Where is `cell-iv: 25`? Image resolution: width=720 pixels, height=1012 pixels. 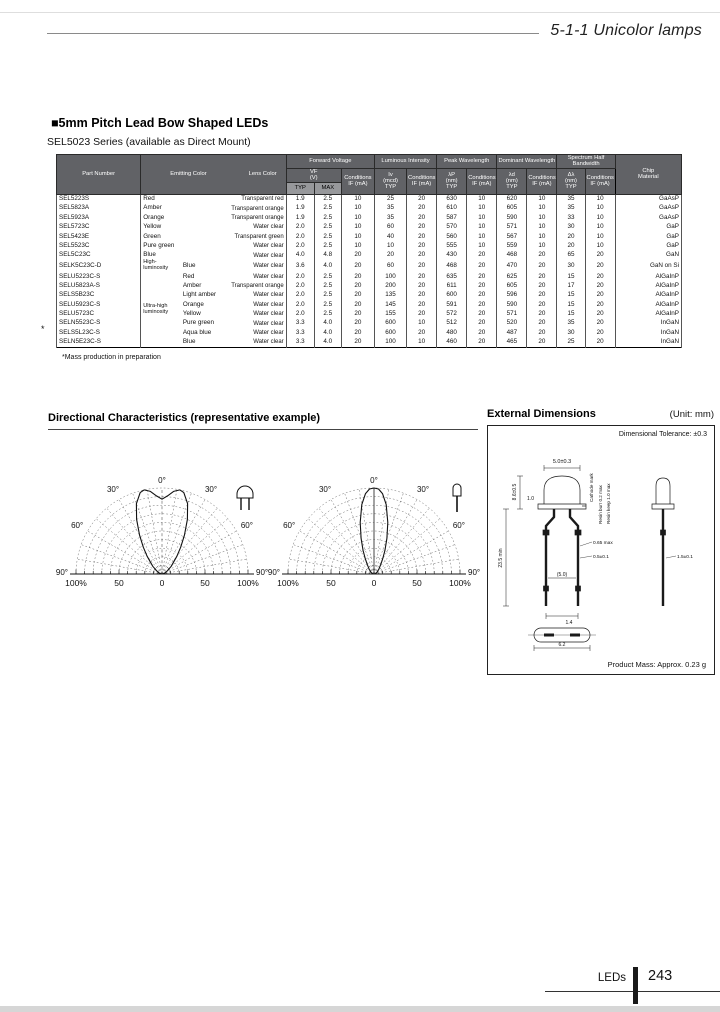
cell-iv: 25 is located at coordinates (390, 199).